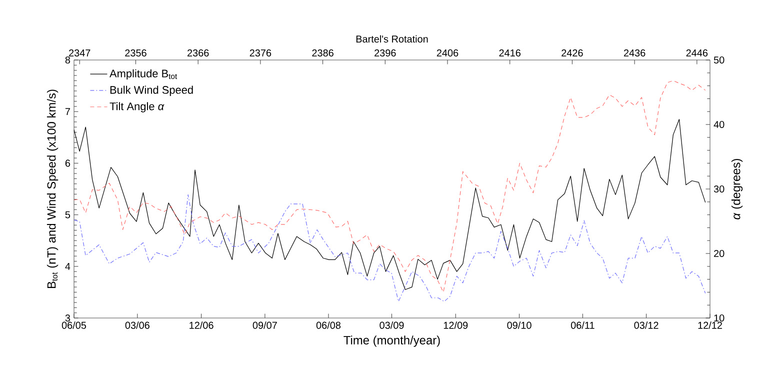 The image size is (768, 384). Describe the element at coordinates (719, 189) in the screenshot. I see `y2-tick-label: 30` at that location.